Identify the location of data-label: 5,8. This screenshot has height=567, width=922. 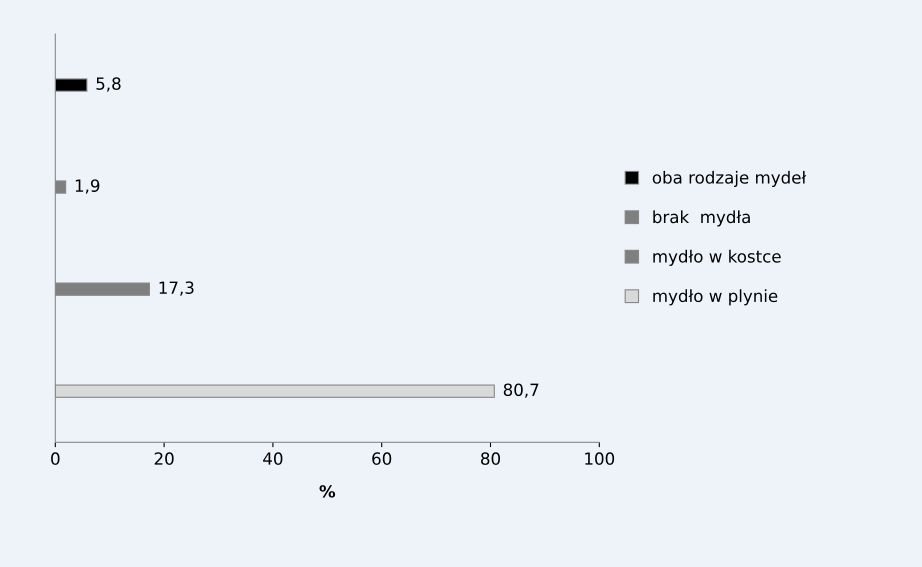
(108, 84).